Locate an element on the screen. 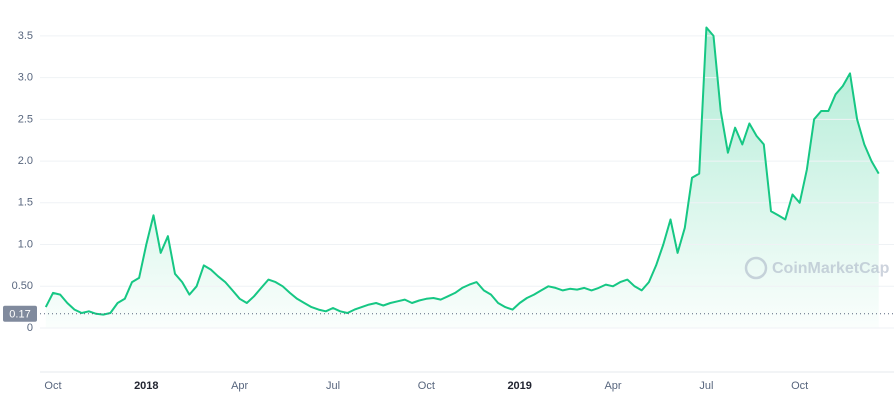  y-tick-label: 0 is located at coordinates (30, 328).